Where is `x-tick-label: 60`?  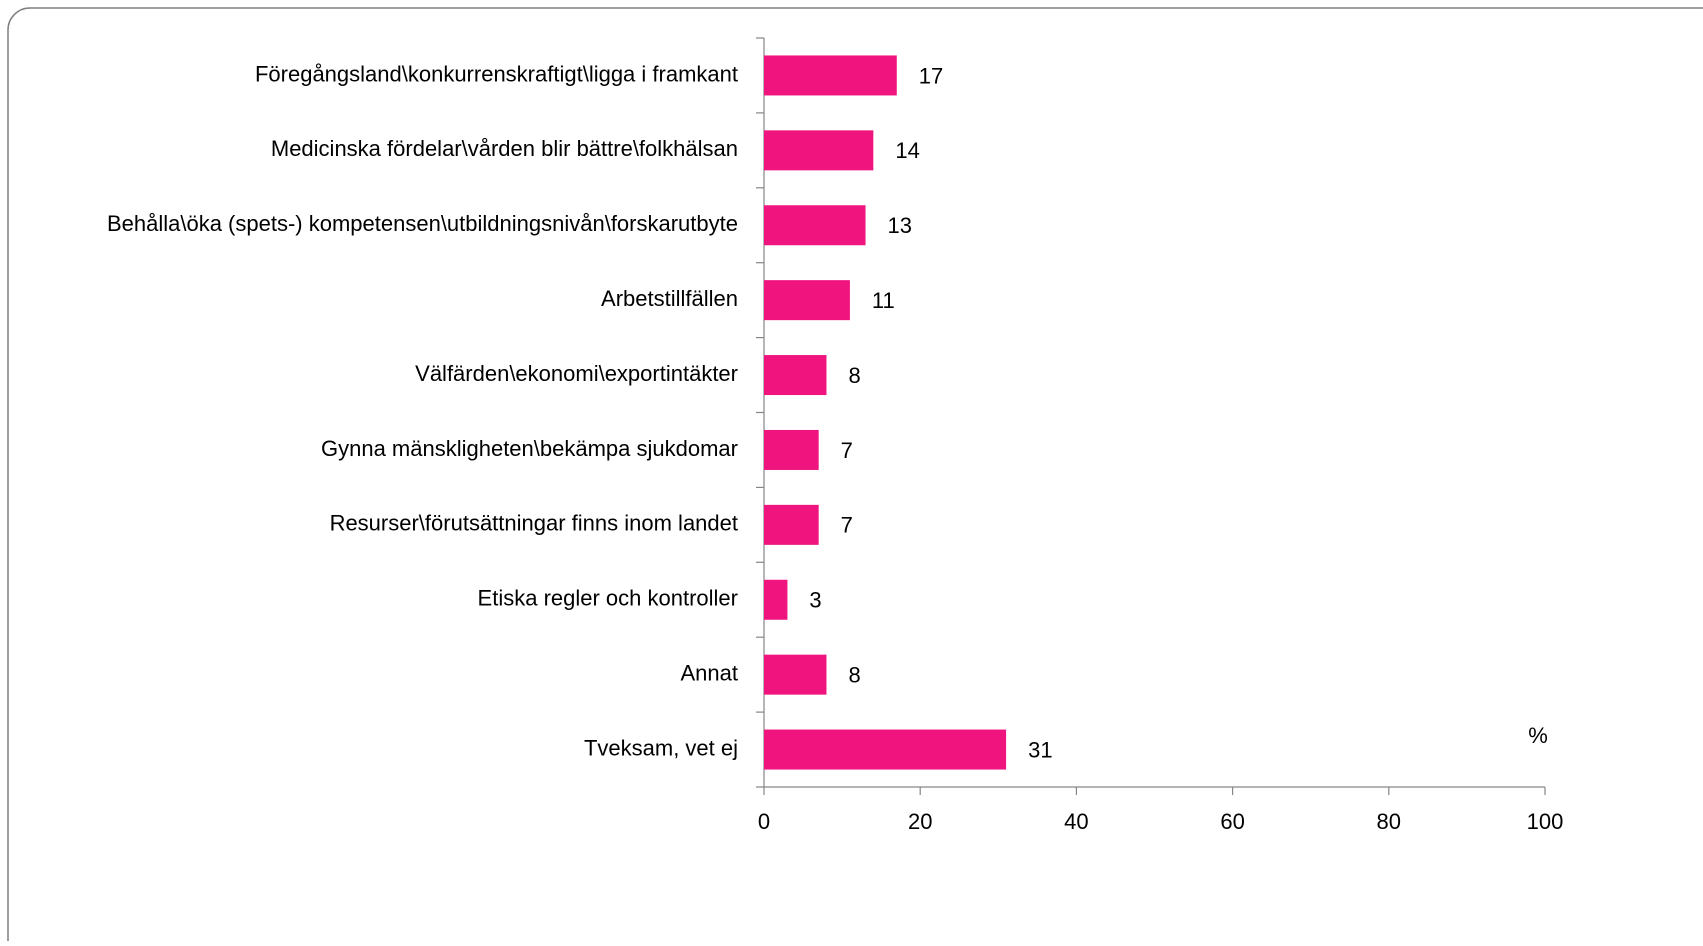 x-tick-label: 60 is located at coordinates (1232, 821).